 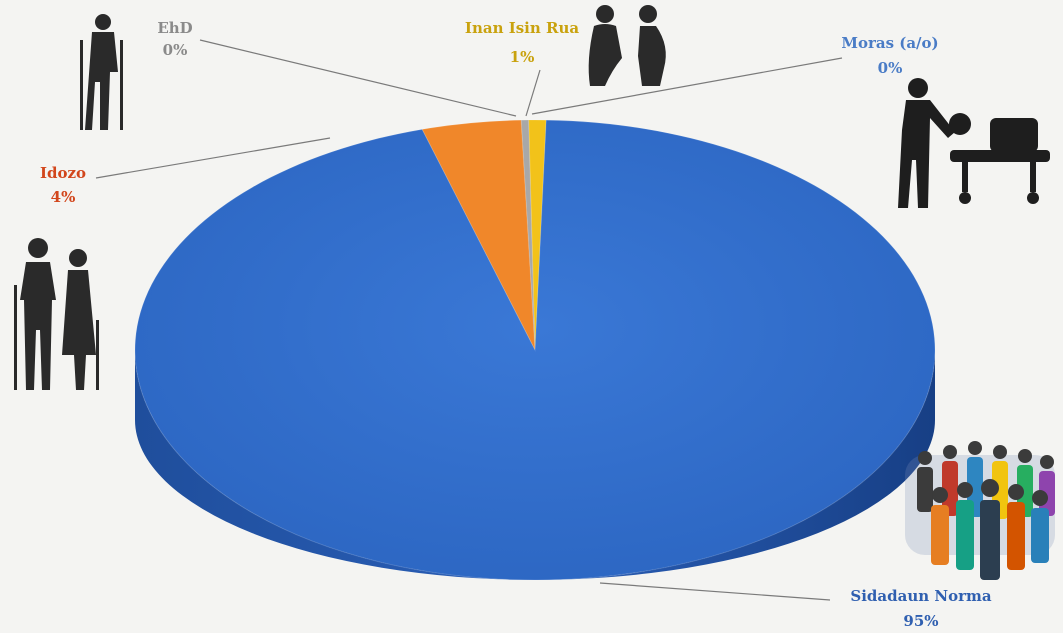 What do you see at coordinates (980, 510) in the screenshot?
I see `crowd-people-icon` at bounding box center [980, 510].